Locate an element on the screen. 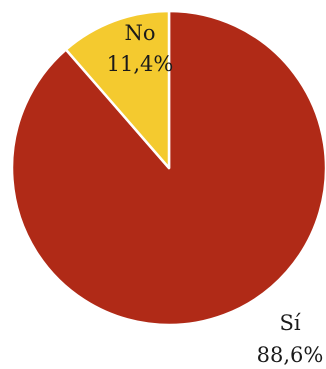  slice-percent-si: 88,6% is located at coordinates (290, 355).